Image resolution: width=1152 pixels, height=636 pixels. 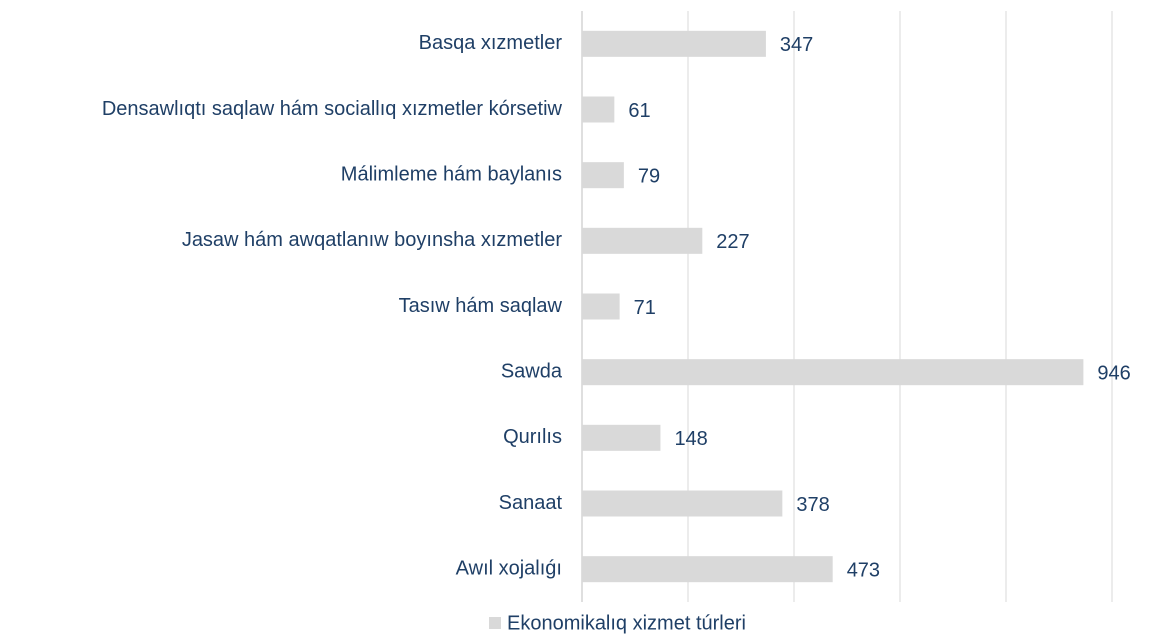 I want to click on value-label: 148, so click(x=690, y=439).